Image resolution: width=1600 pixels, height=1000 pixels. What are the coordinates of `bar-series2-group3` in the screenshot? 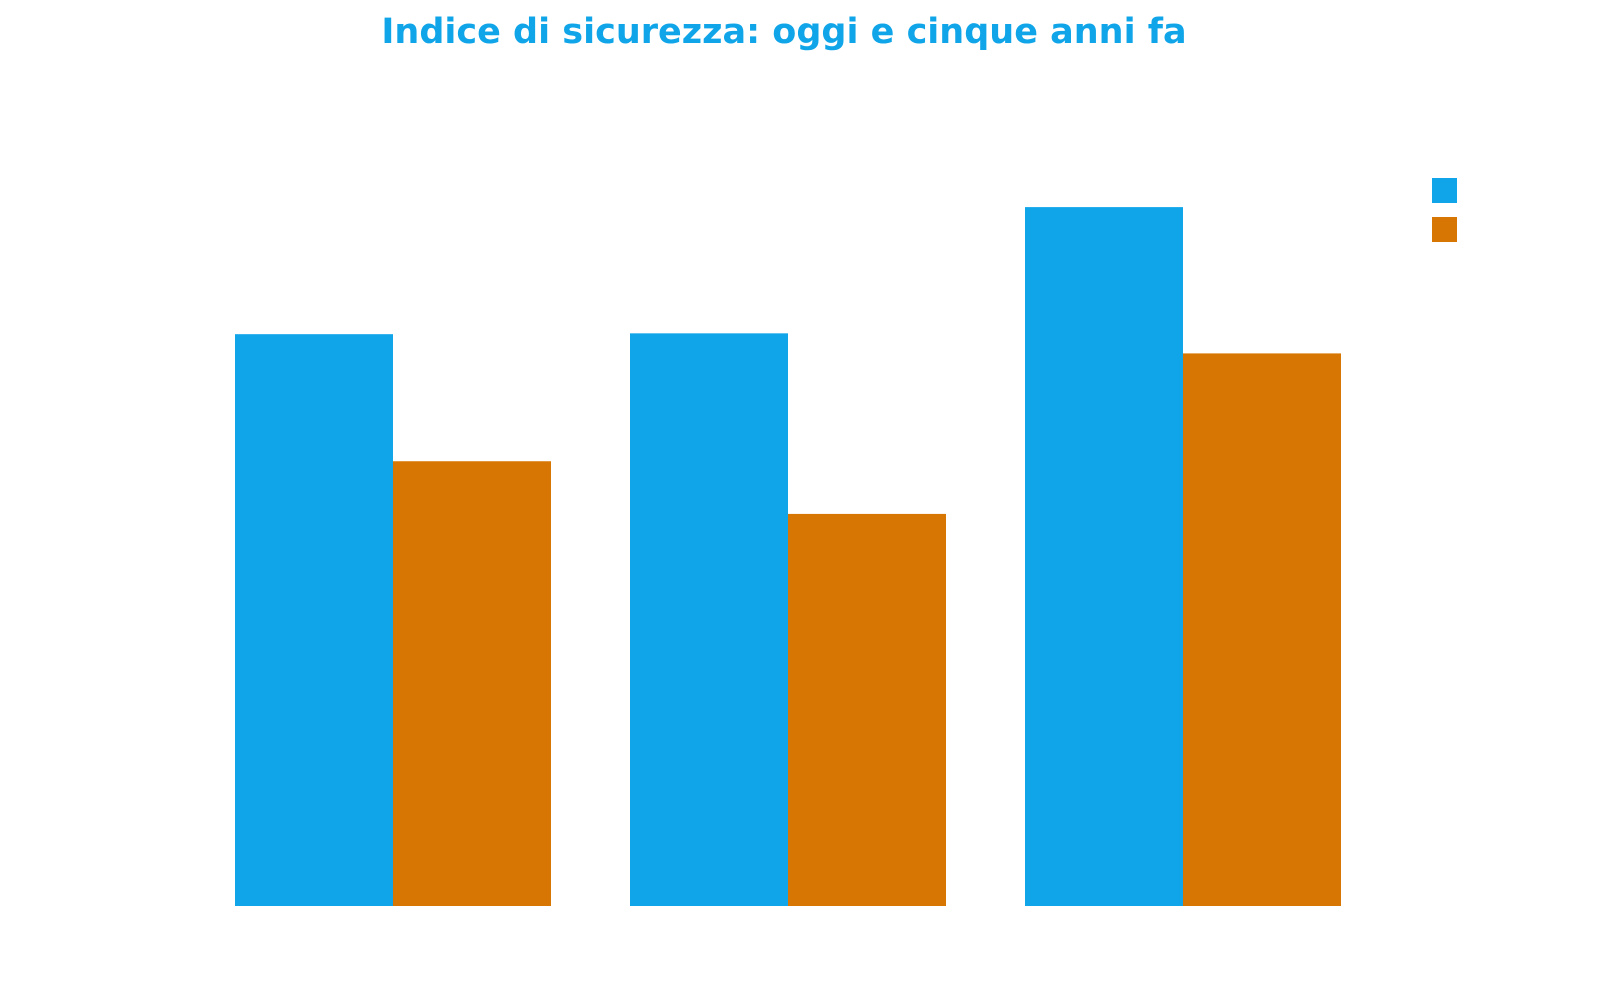 It's located at (1262, 629).